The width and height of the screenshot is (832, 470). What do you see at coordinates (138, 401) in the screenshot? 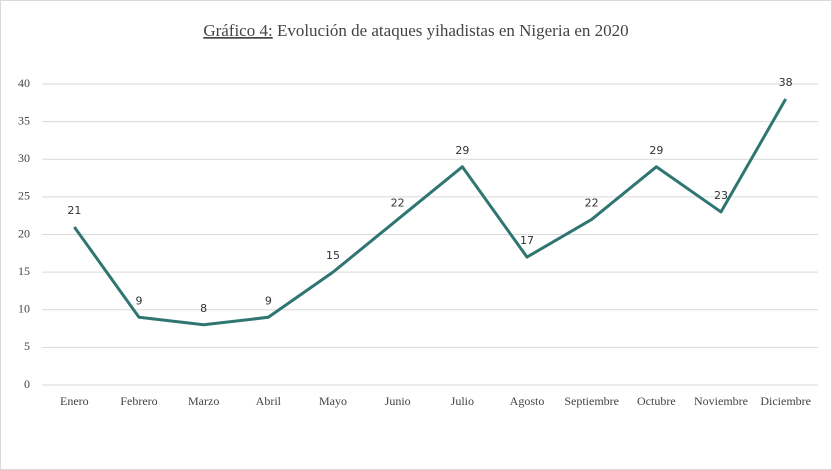
I see `x-tick-label: Febrero` at bounding box center [138, 401].